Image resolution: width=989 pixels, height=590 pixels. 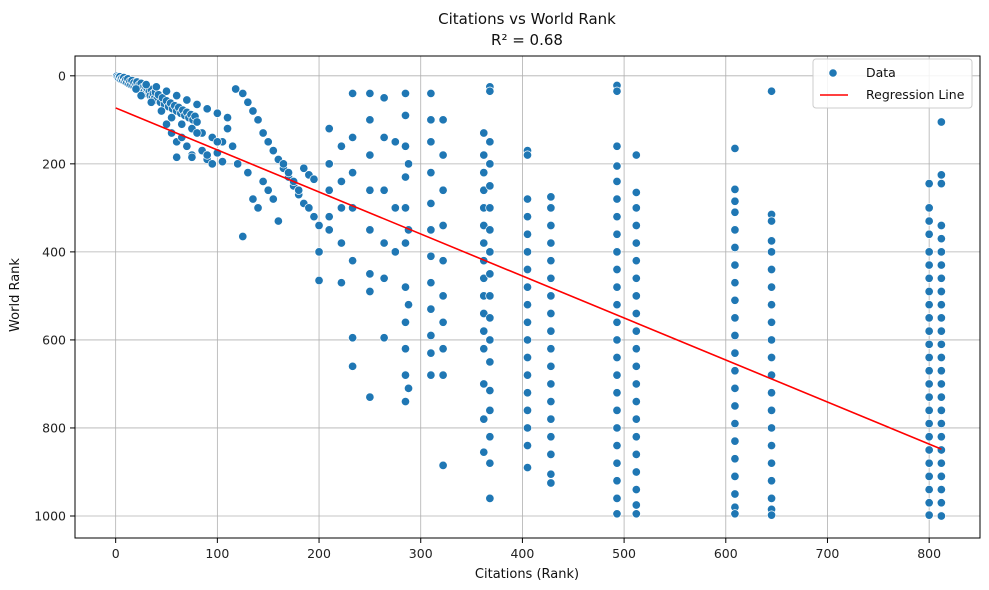 I want to click on x-tick-label: 700, so click(x=828, y=553).